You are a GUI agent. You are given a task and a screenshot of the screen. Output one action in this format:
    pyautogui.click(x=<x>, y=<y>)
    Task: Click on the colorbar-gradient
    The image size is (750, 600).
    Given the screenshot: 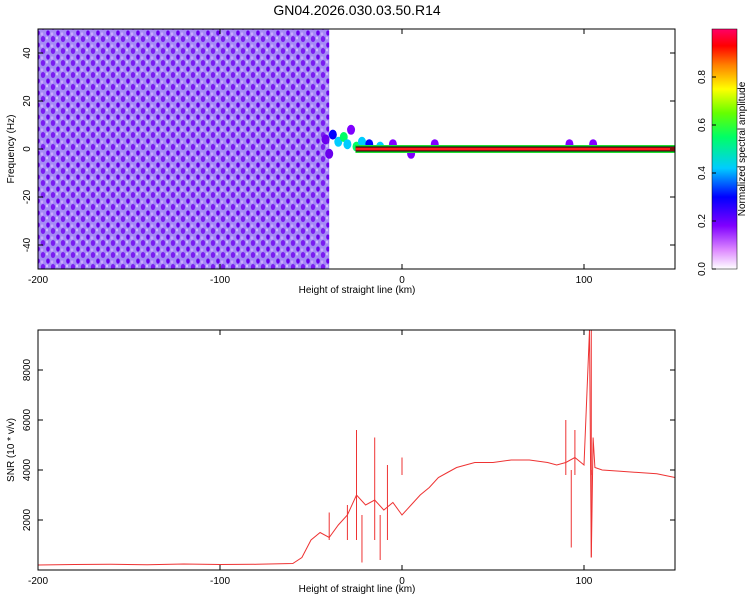 What is the action you would take?
    pyautogui.click(x=724, y=149)
    